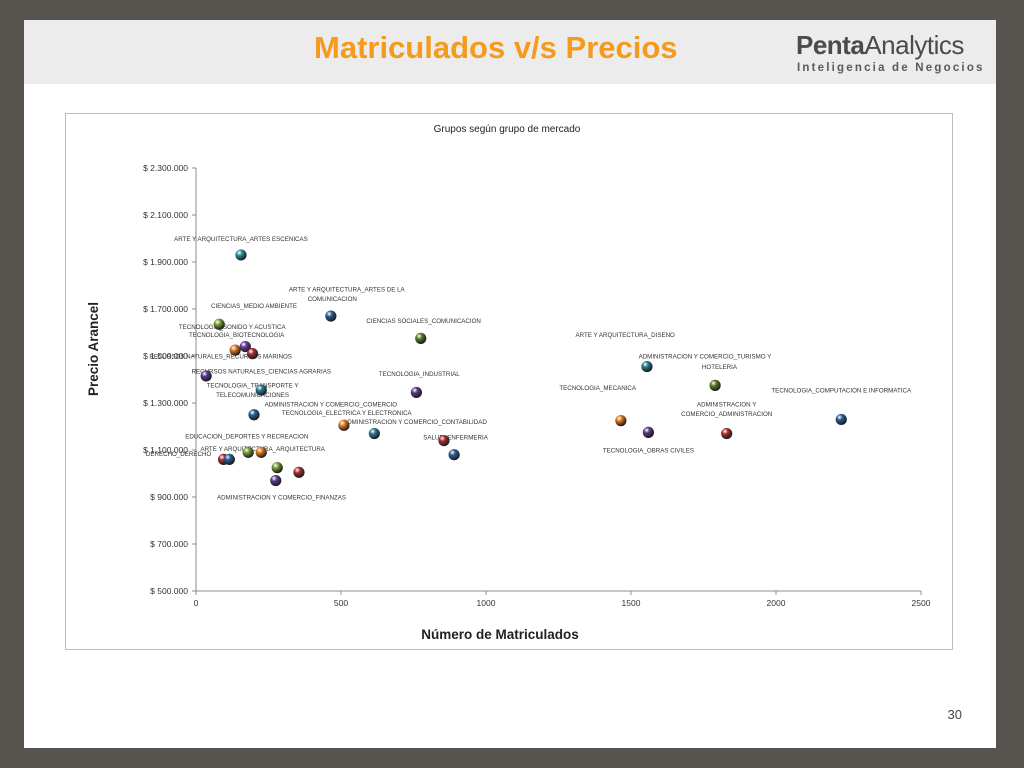  What do you see at coordinates (726, 414) in the screenshot?
I see `point-label: COMERCIO_ADMINISTRACION` at bounding box center [726, 414].